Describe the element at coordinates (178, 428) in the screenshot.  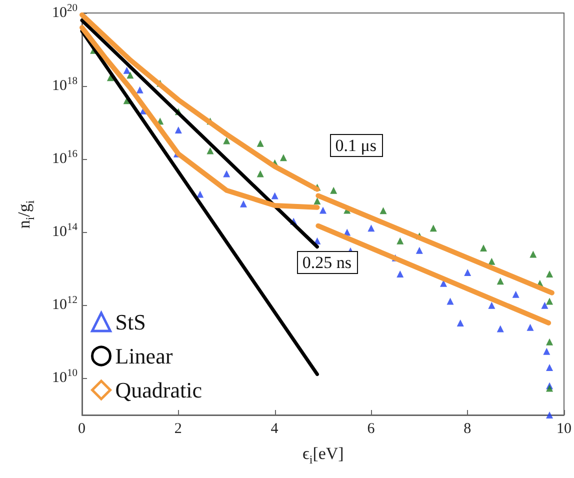
I see `x-tick-label: 2` at that location.